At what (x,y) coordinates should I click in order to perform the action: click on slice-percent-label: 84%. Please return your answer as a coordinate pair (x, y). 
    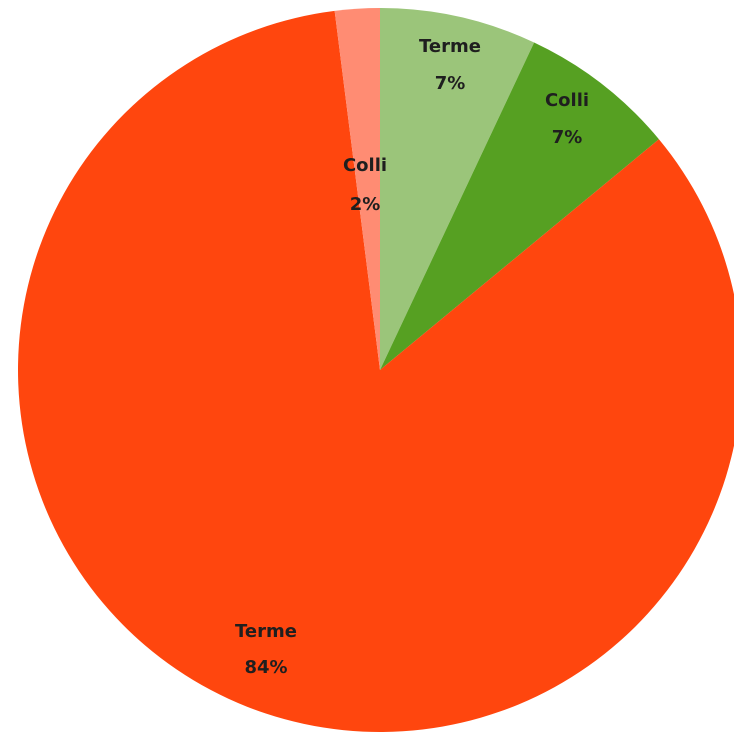
    Looking at the image, I should click on (265, 667).